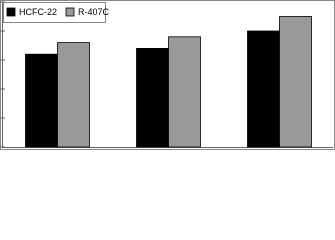 The width and height of the screenshot is (335, 240). Describe the element at coordinates (94, 12) in the screenshot. I see `legend-label: R-407C` at that location.